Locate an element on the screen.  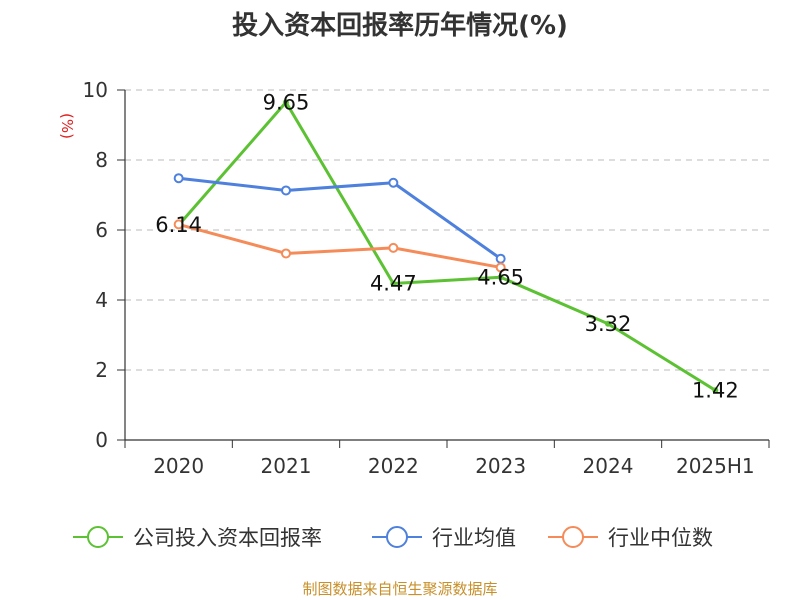
data-label: 1.42 is located at coordinates (715, 390).